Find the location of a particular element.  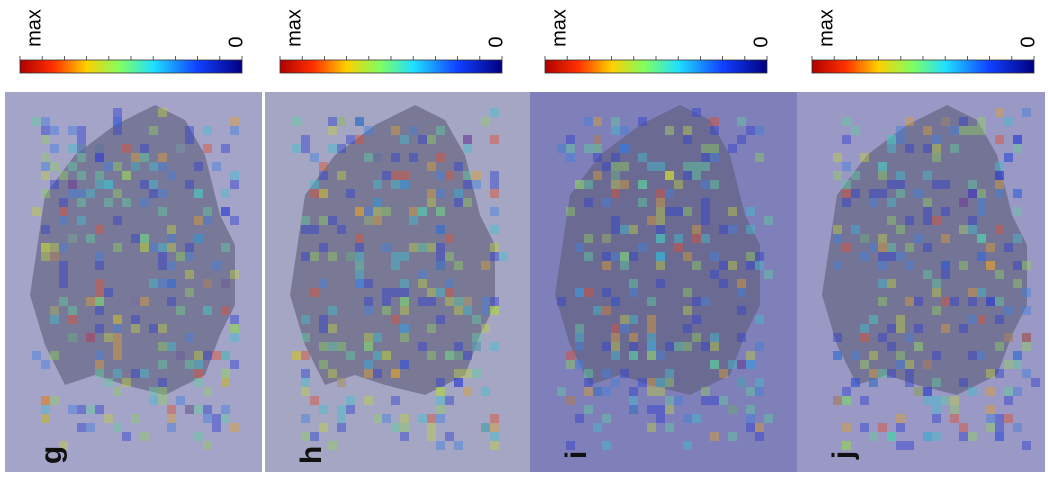

panel-label: j is located at coordinates (843, 455).